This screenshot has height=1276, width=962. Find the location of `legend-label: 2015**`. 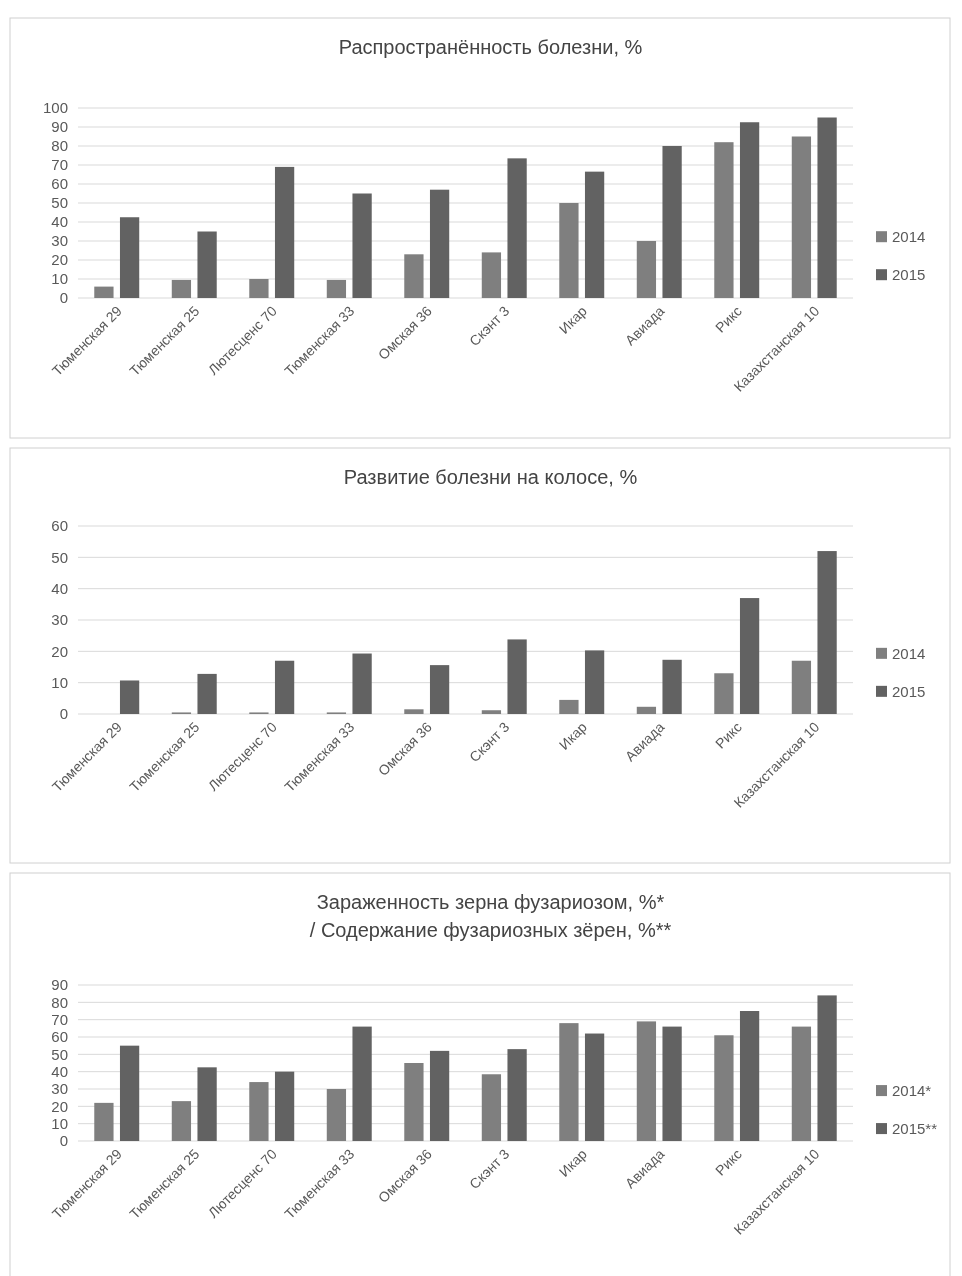

legend-label: 2015** is located at coordinates (915, 1129).